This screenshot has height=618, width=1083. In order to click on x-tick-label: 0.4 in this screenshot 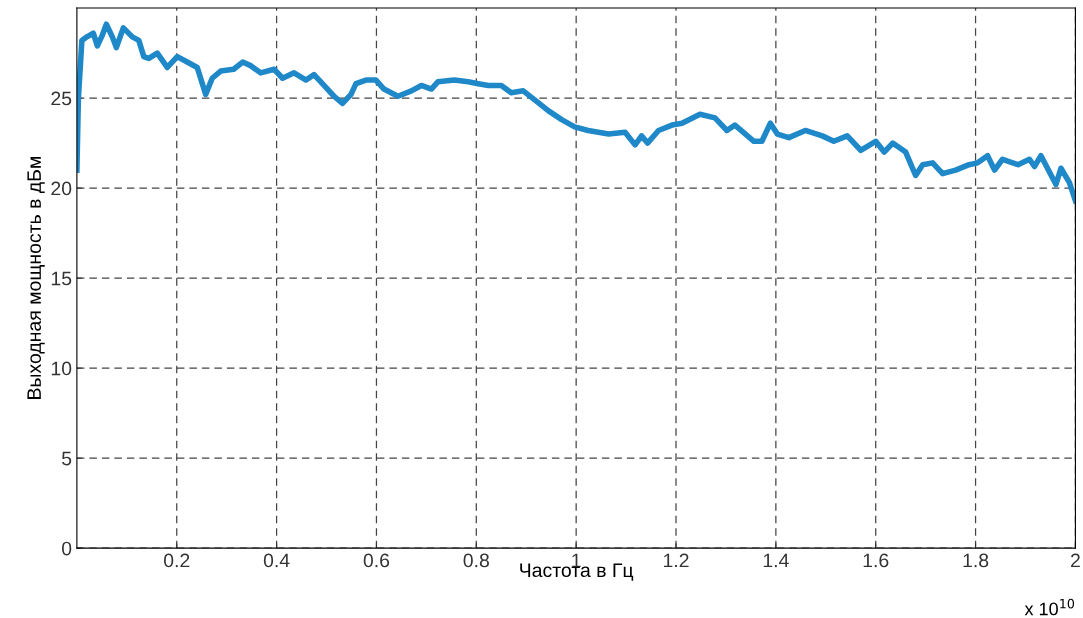, I will do `click(276, 560)`.